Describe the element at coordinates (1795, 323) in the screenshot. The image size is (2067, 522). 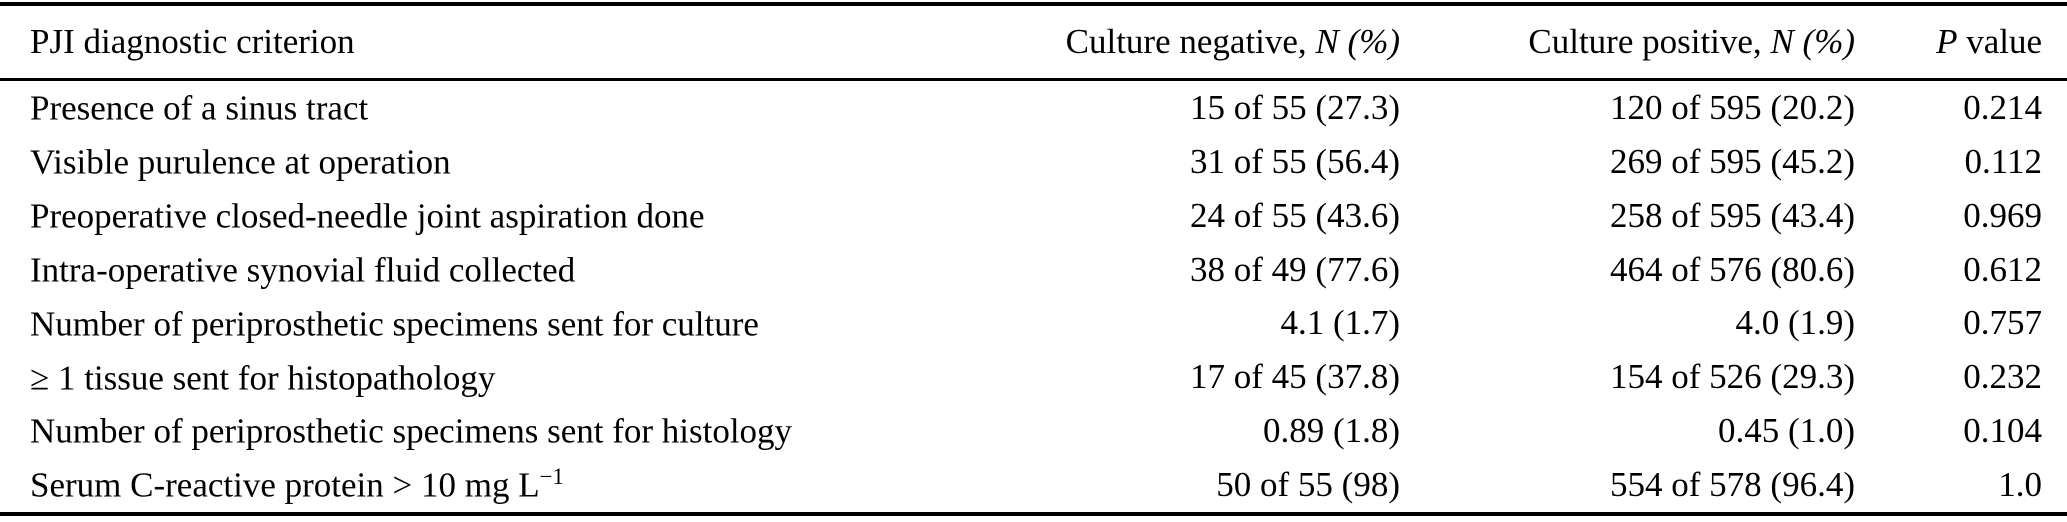
I see `culture-positive-cell: 4.0 (1.9)` at that location.